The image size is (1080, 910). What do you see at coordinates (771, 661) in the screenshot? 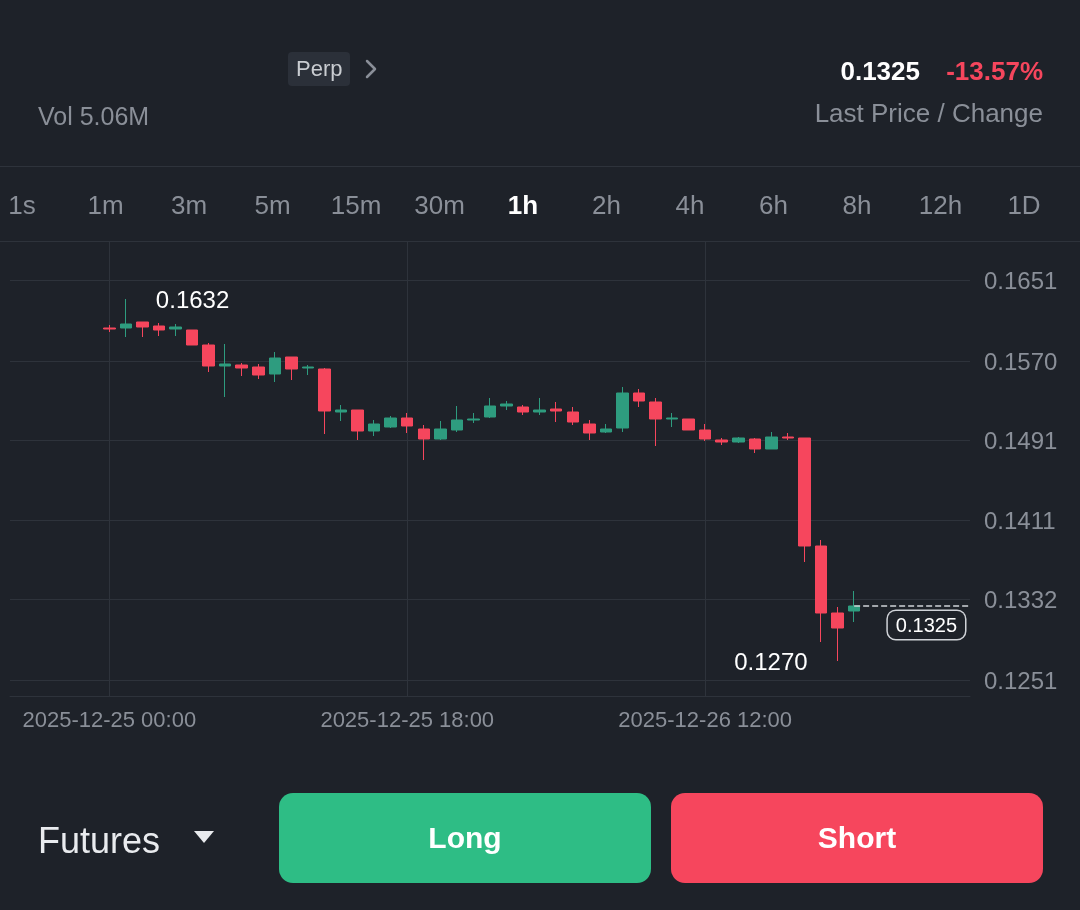
I see `annotation: 0.1270` at bounding box center [771, 661].